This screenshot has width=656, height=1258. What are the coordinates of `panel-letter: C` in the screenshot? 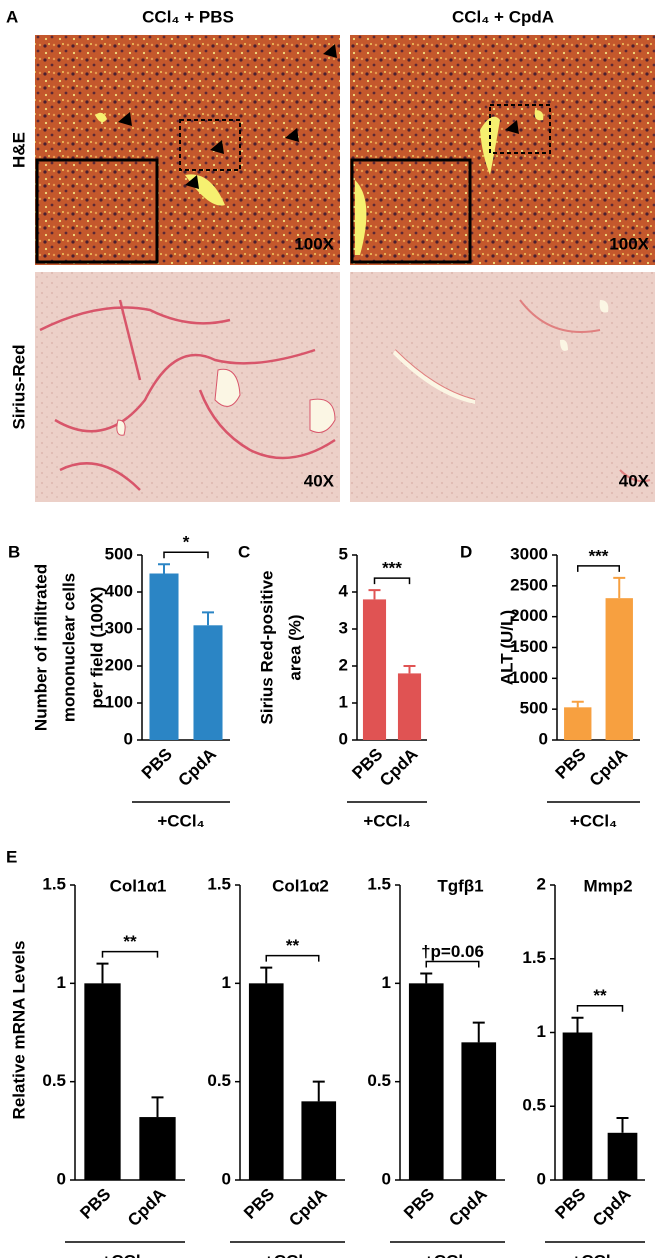 It's located at (244, 551).